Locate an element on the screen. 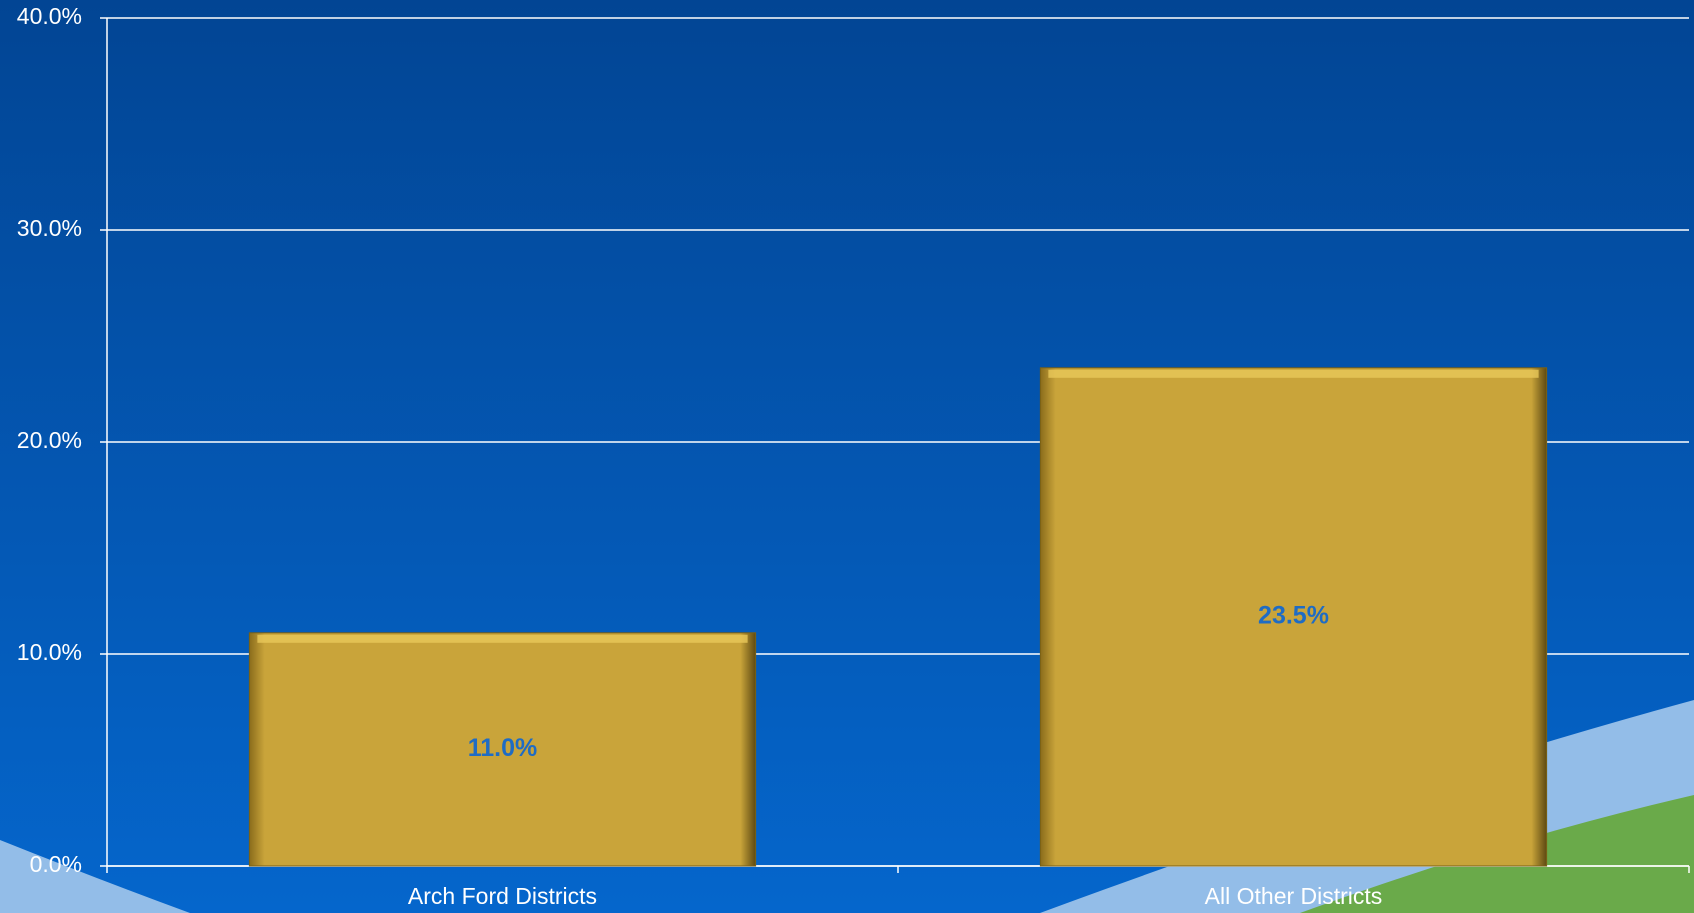 The height and width of the screenshot is (913, 1694). x-tick-label: All Other Districts is located at coordinates (1294, 896).